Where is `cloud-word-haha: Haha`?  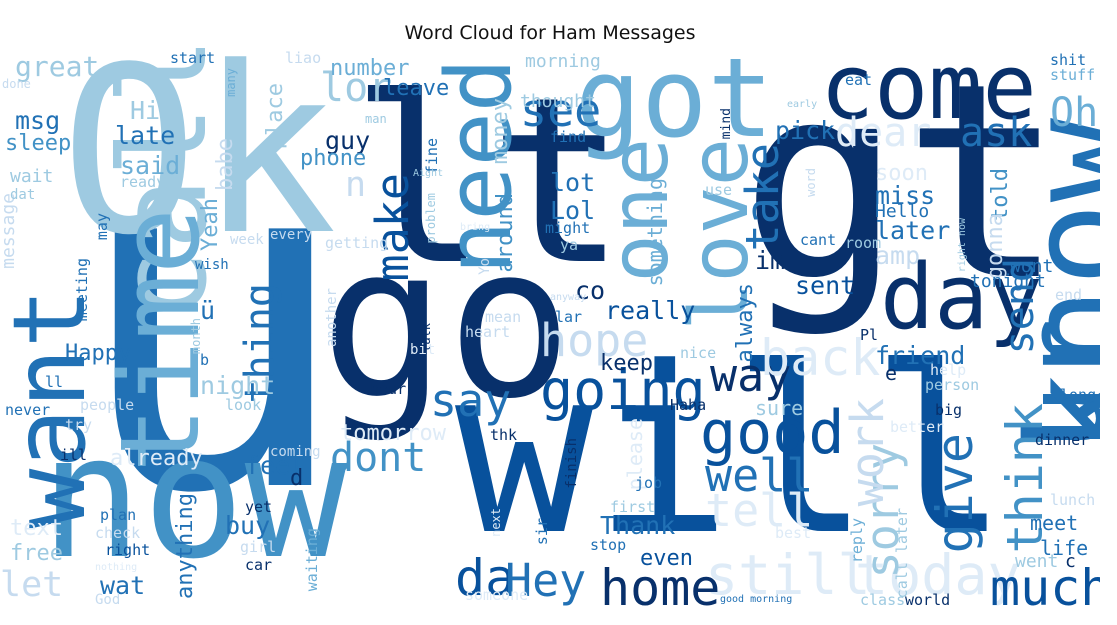
cloud-word-haha: Haha is located at coordinates (688, 405).